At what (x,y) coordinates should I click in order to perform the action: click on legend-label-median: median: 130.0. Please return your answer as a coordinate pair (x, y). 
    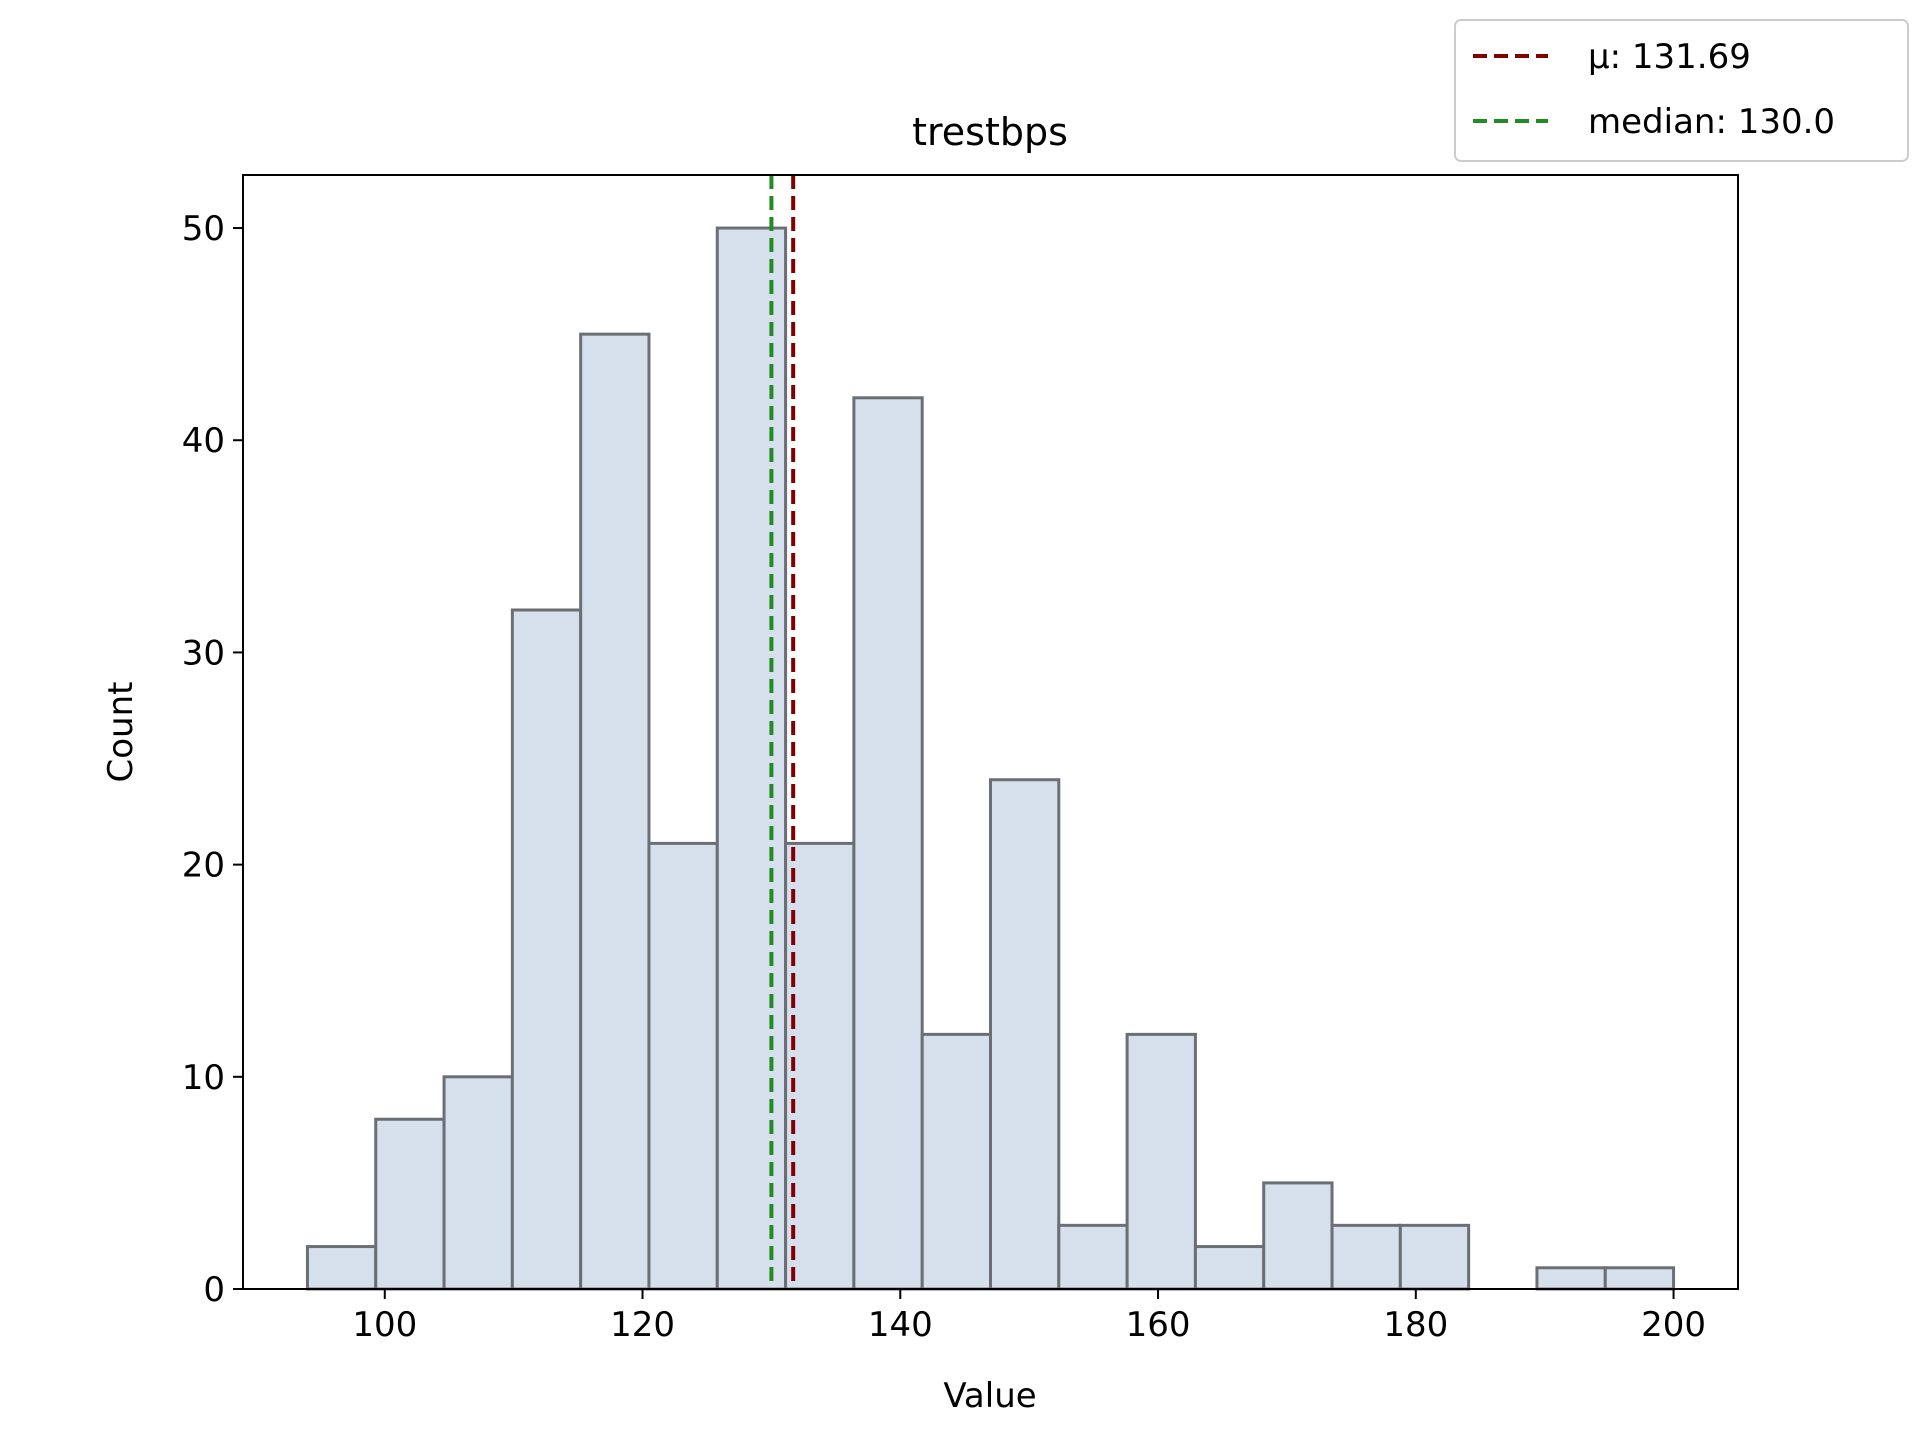
    Looking at the image, I should click on (1711, 122).